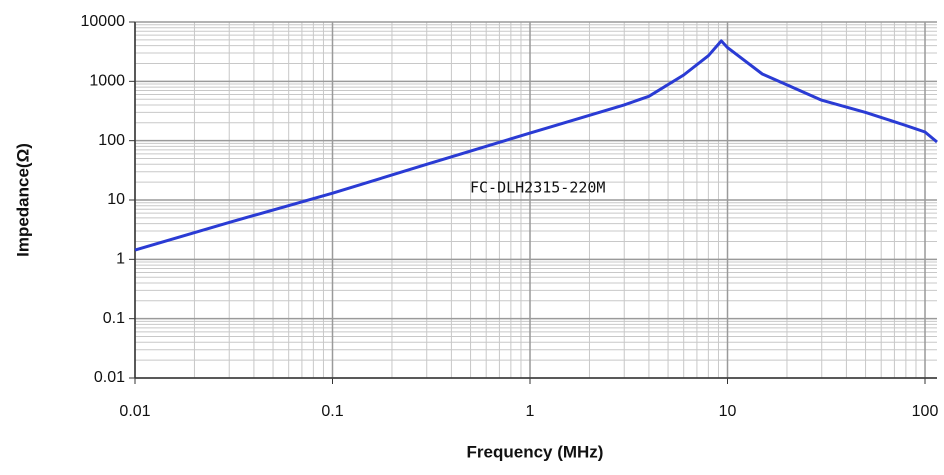 The image size is (944, 475). Describe the element at coordinates (103, 21) in the screenshot. I see `y-tick-label: 10000` at that location.